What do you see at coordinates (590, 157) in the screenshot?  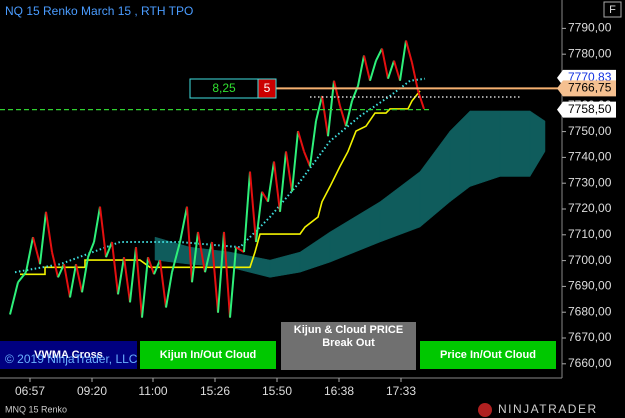 I see `y-tick-label: 7740,00` at bounding box center [590, 157].